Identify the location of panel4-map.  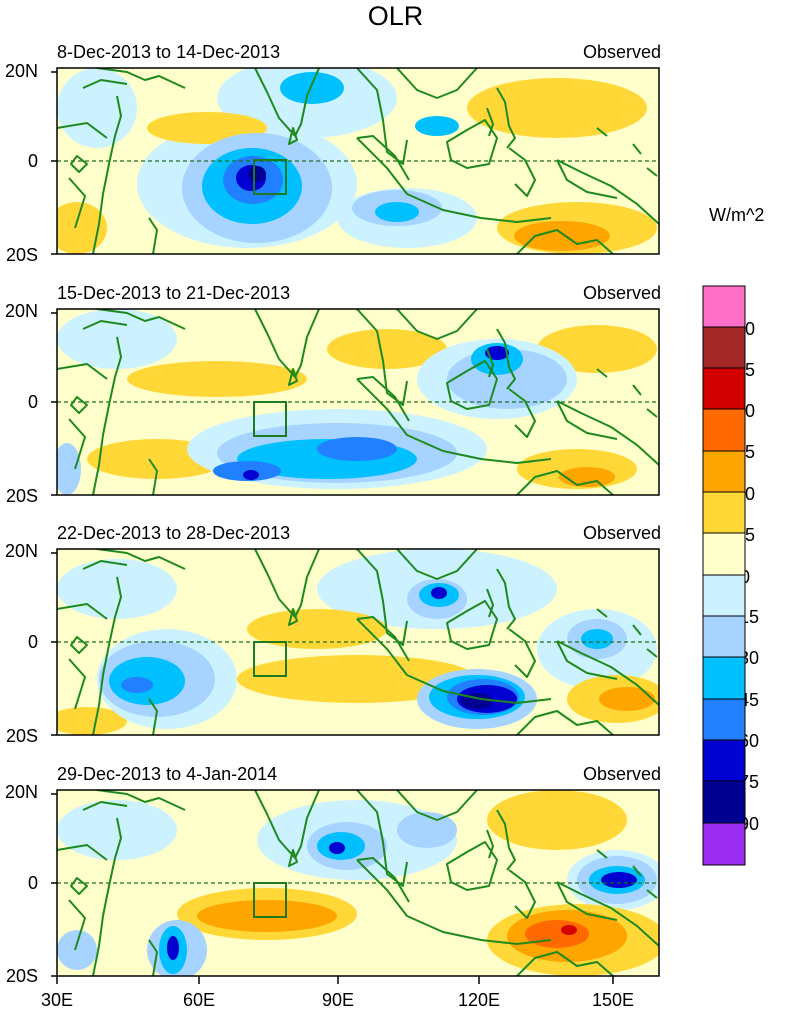
(358, 883).